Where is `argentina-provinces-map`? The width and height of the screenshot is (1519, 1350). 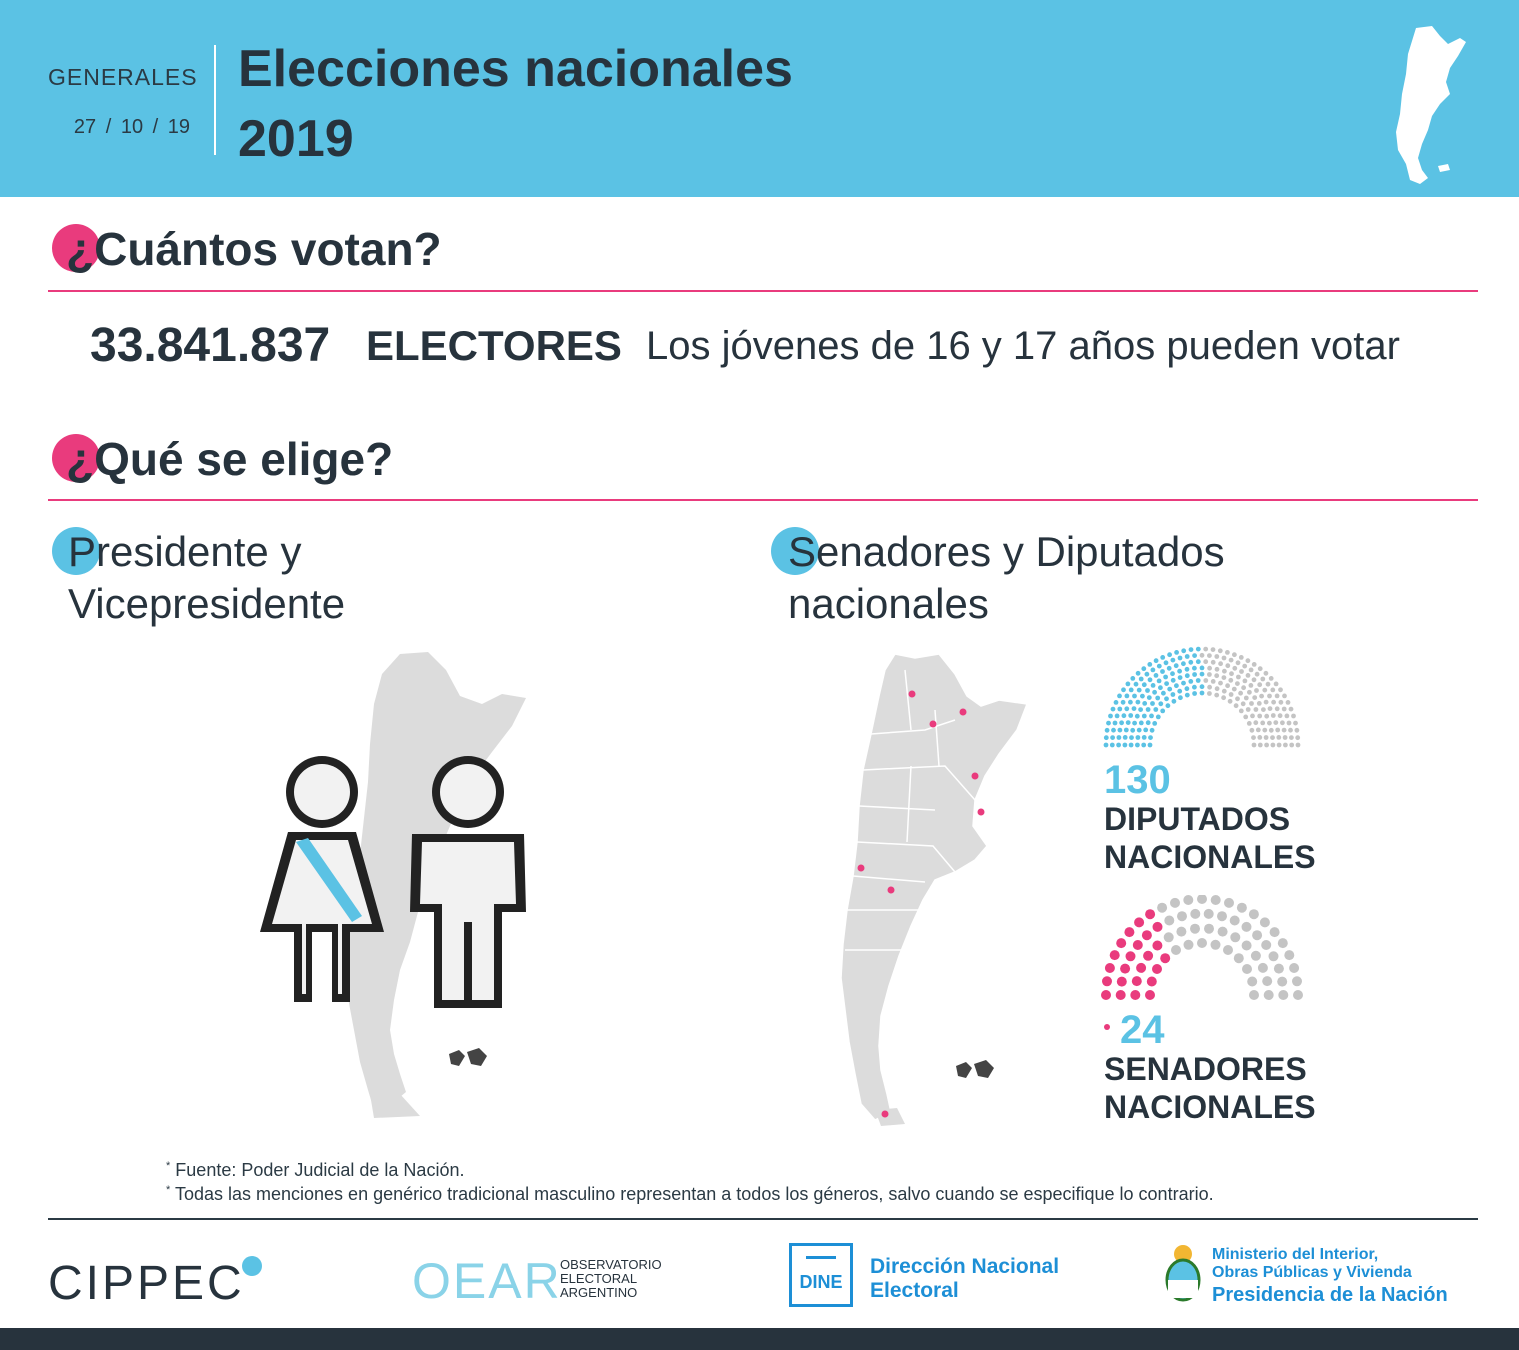 argentina-provinces-map is located at coordinates (934, 889).